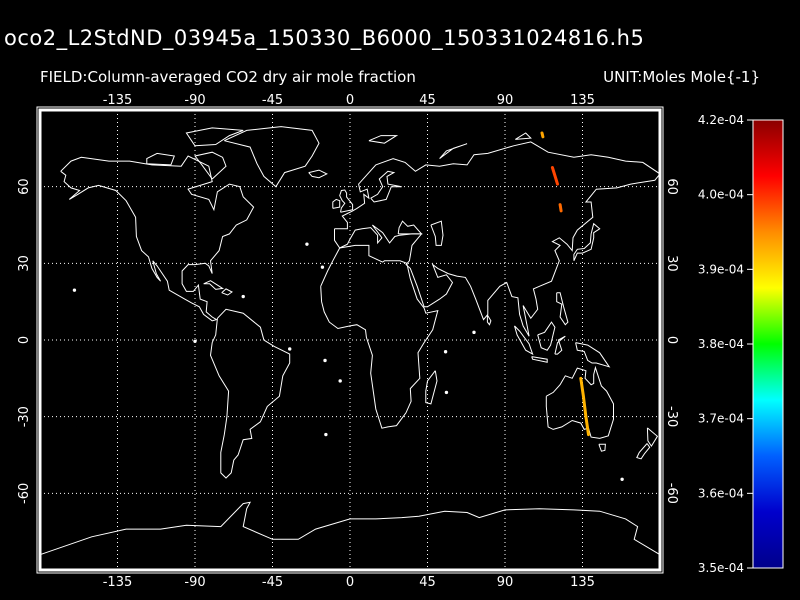 The height and width of the screenshot is (600, 800). What do you see at coordinates (602, 447) in the screenshot?
I see `tasmania-coast` at bounding box center [602, 447].